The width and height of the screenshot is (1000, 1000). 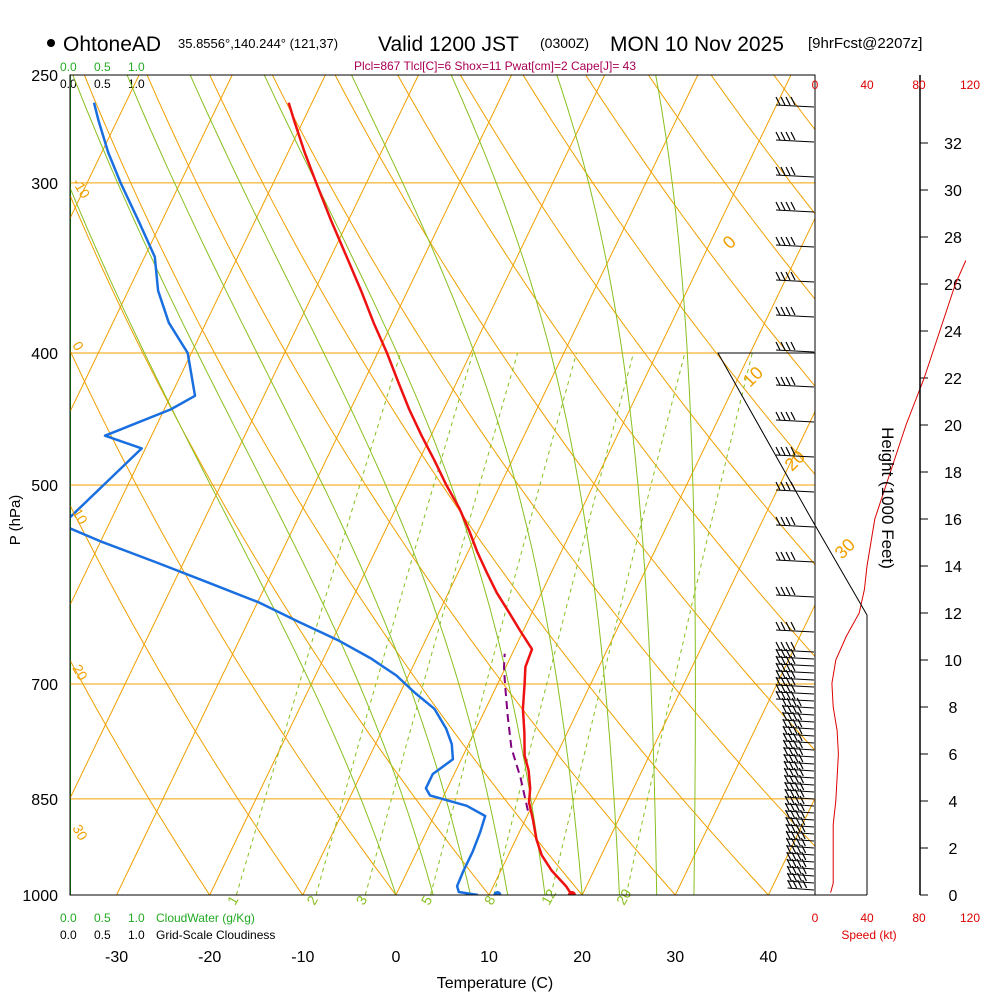 I want to click on cw-bot-2: 1.0, so click(x=136, y=918).